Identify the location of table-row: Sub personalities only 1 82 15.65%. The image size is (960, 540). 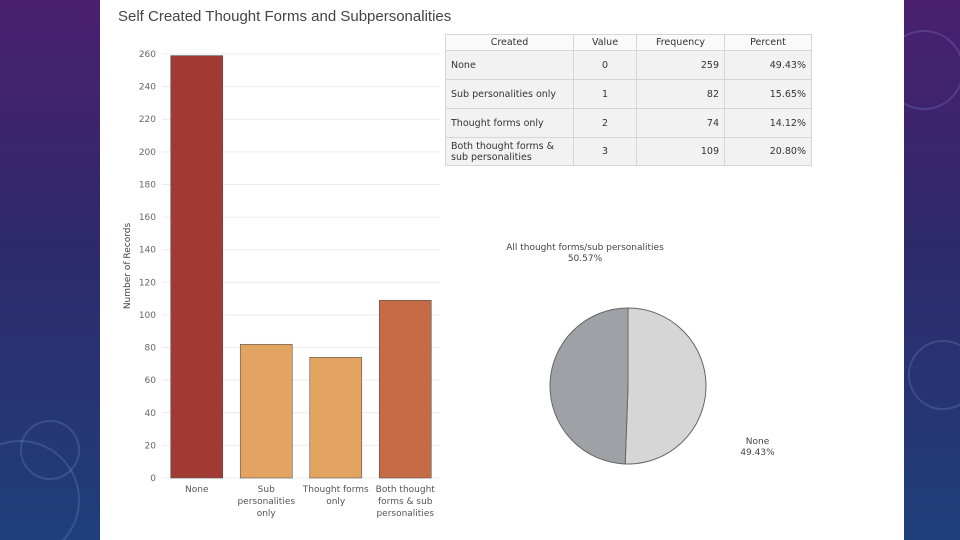
(628, 94).